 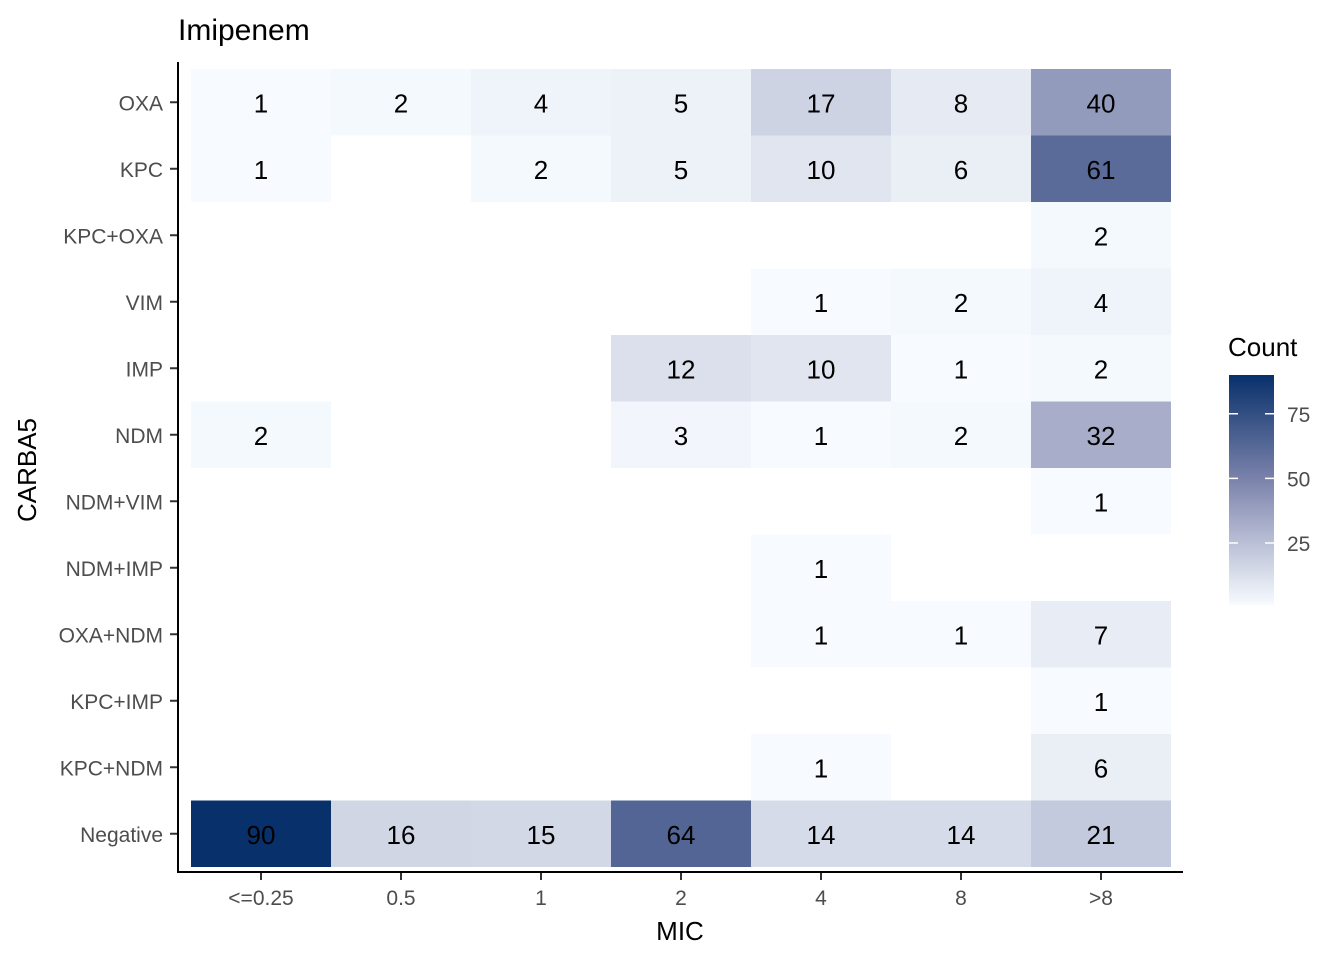 I want to click on y-tick-label: IMP, so click(x=144, y=369).